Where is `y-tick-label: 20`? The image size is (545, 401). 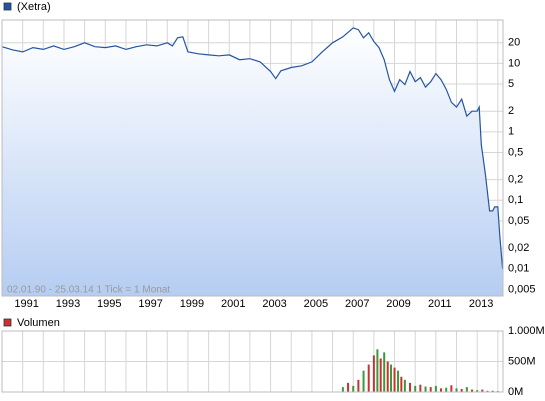 y-tick-label: 20 is located at coordinates (514, 43).